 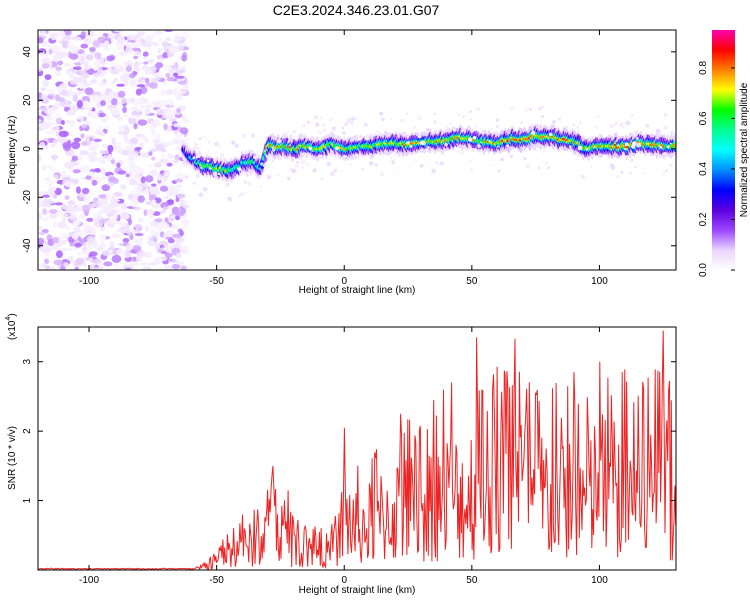 What do you see at coordinates (27, 100) in the screenshot?
I see `spectrogram-y-tick-label: 20` at bounding box center [27, 100].